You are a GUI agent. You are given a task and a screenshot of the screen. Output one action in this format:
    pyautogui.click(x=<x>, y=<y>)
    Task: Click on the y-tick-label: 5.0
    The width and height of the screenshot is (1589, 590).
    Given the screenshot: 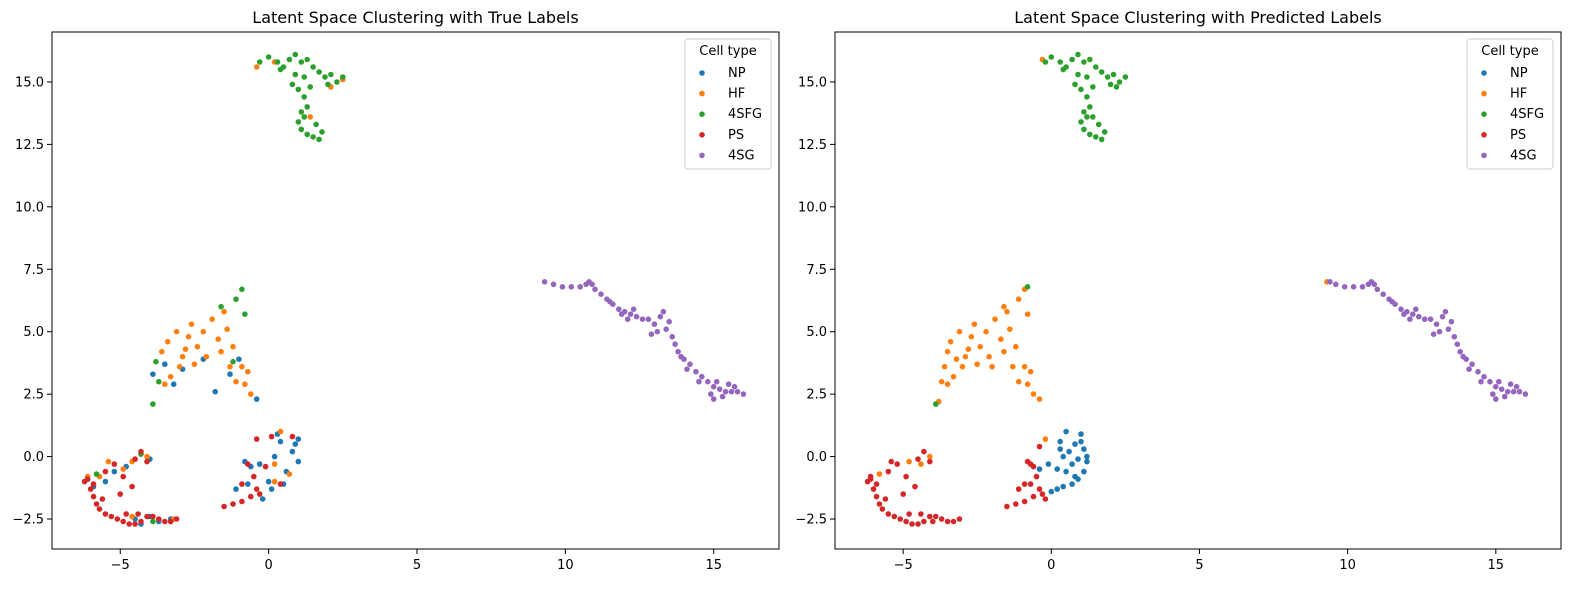 What is the action you would take?
    pyautogui.click(x=816, y=332)
    